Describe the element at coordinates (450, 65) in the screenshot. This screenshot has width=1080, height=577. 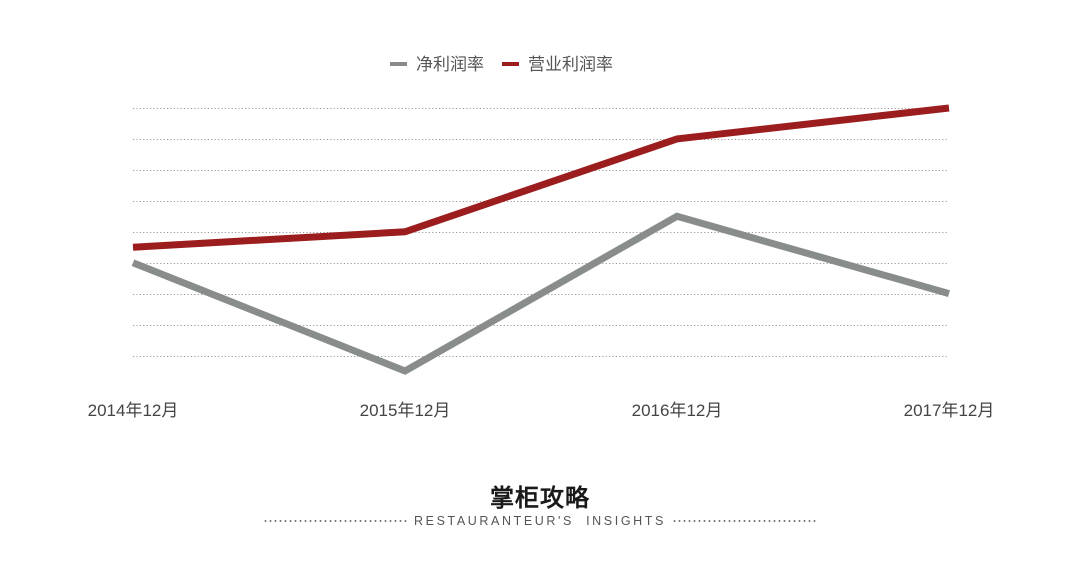
I see `legend-label-0: 净利润率` at that location.